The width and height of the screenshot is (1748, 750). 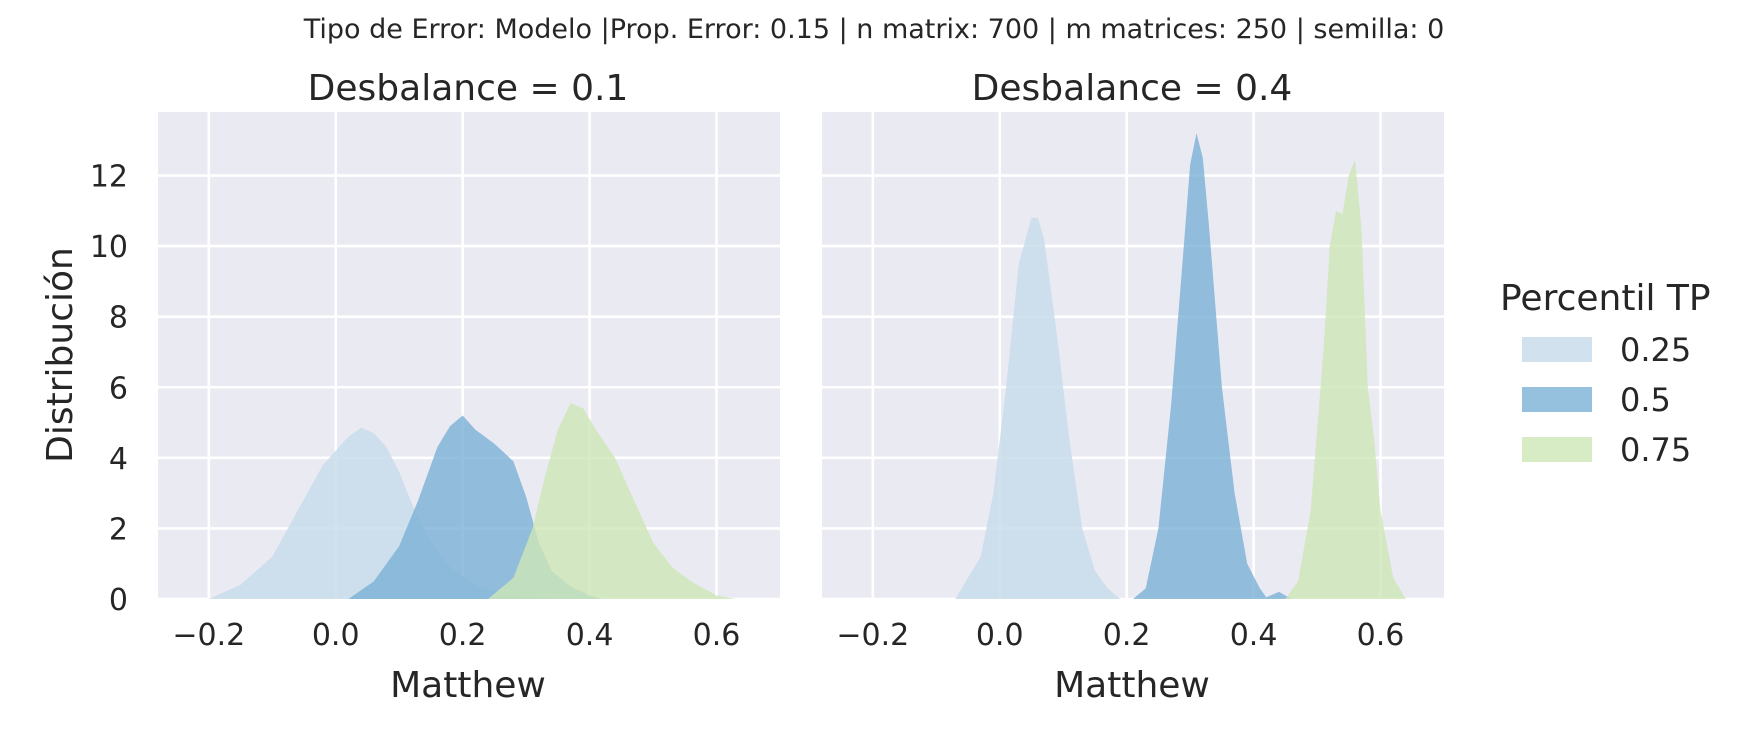 I want to click on y-tick-label: 10, so click(x=109, y=247).